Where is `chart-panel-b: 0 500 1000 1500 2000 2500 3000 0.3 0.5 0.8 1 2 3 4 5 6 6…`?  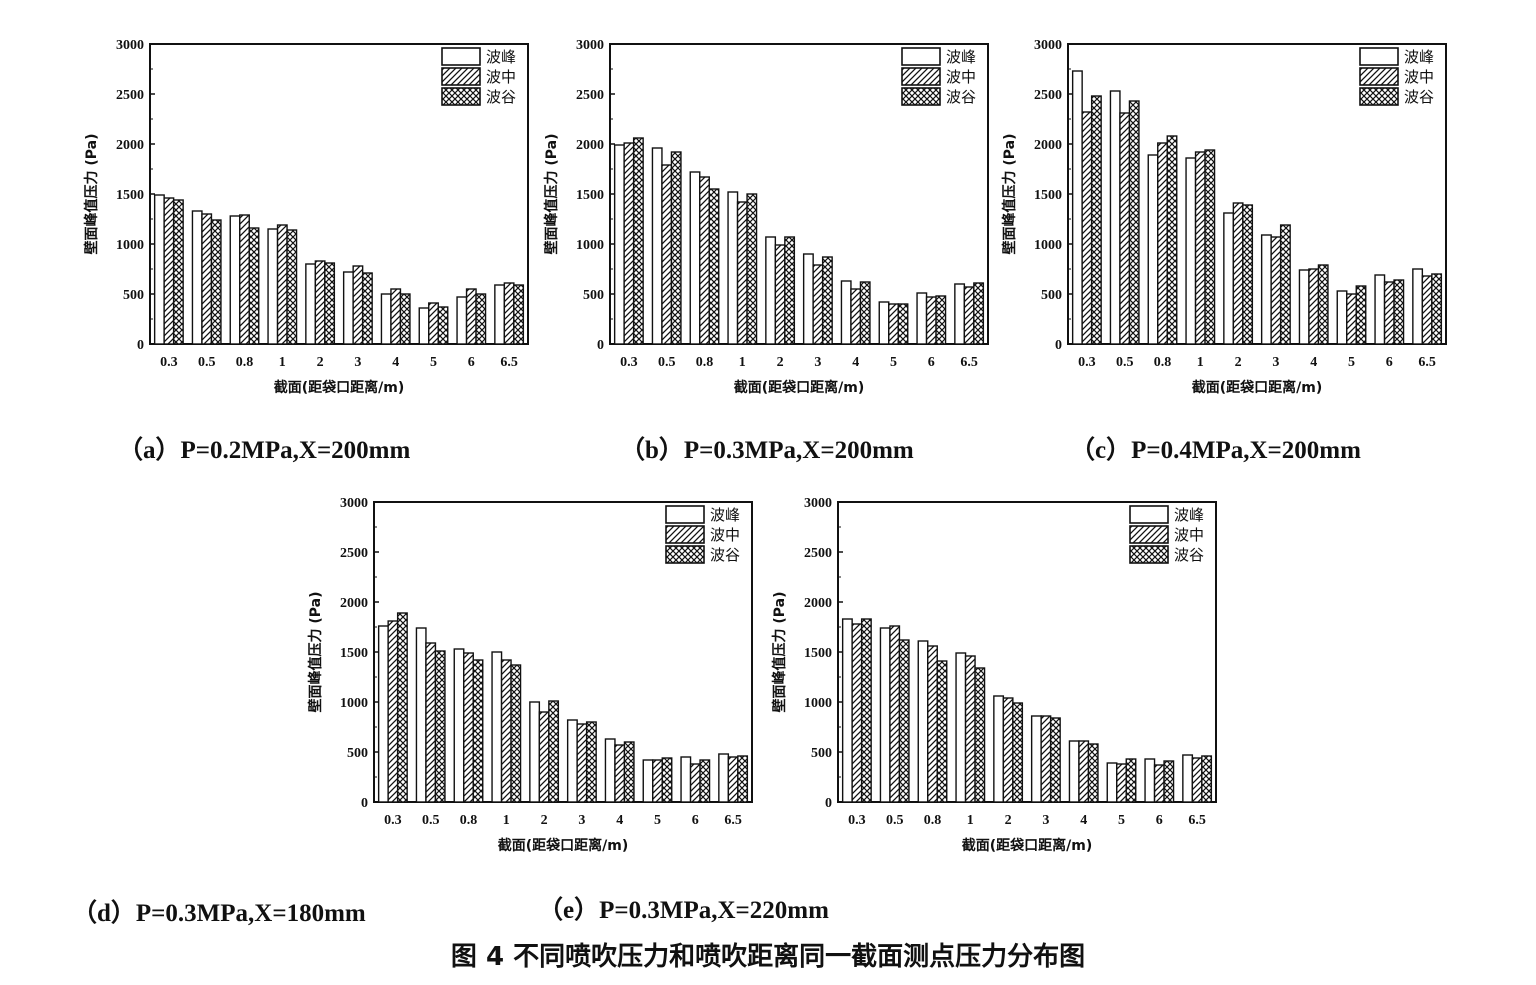 chart-panel-b: 0 500 1000 1500 2000 2500 3000 0.3 0.5 0.8 1 2 3 4 5 6 6… is located at coordinates (767, 215).